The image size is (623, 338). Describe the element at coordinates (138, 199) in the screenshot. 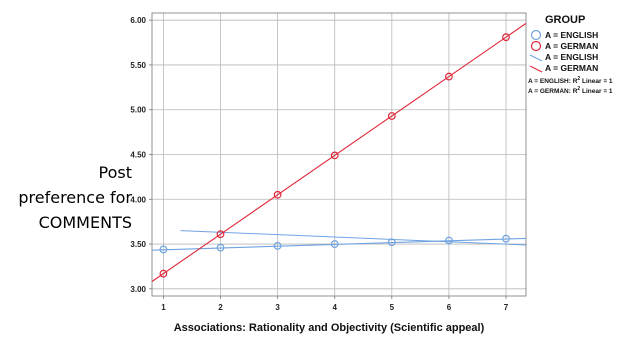

I see `y-tick-label: 4.00` at that location.